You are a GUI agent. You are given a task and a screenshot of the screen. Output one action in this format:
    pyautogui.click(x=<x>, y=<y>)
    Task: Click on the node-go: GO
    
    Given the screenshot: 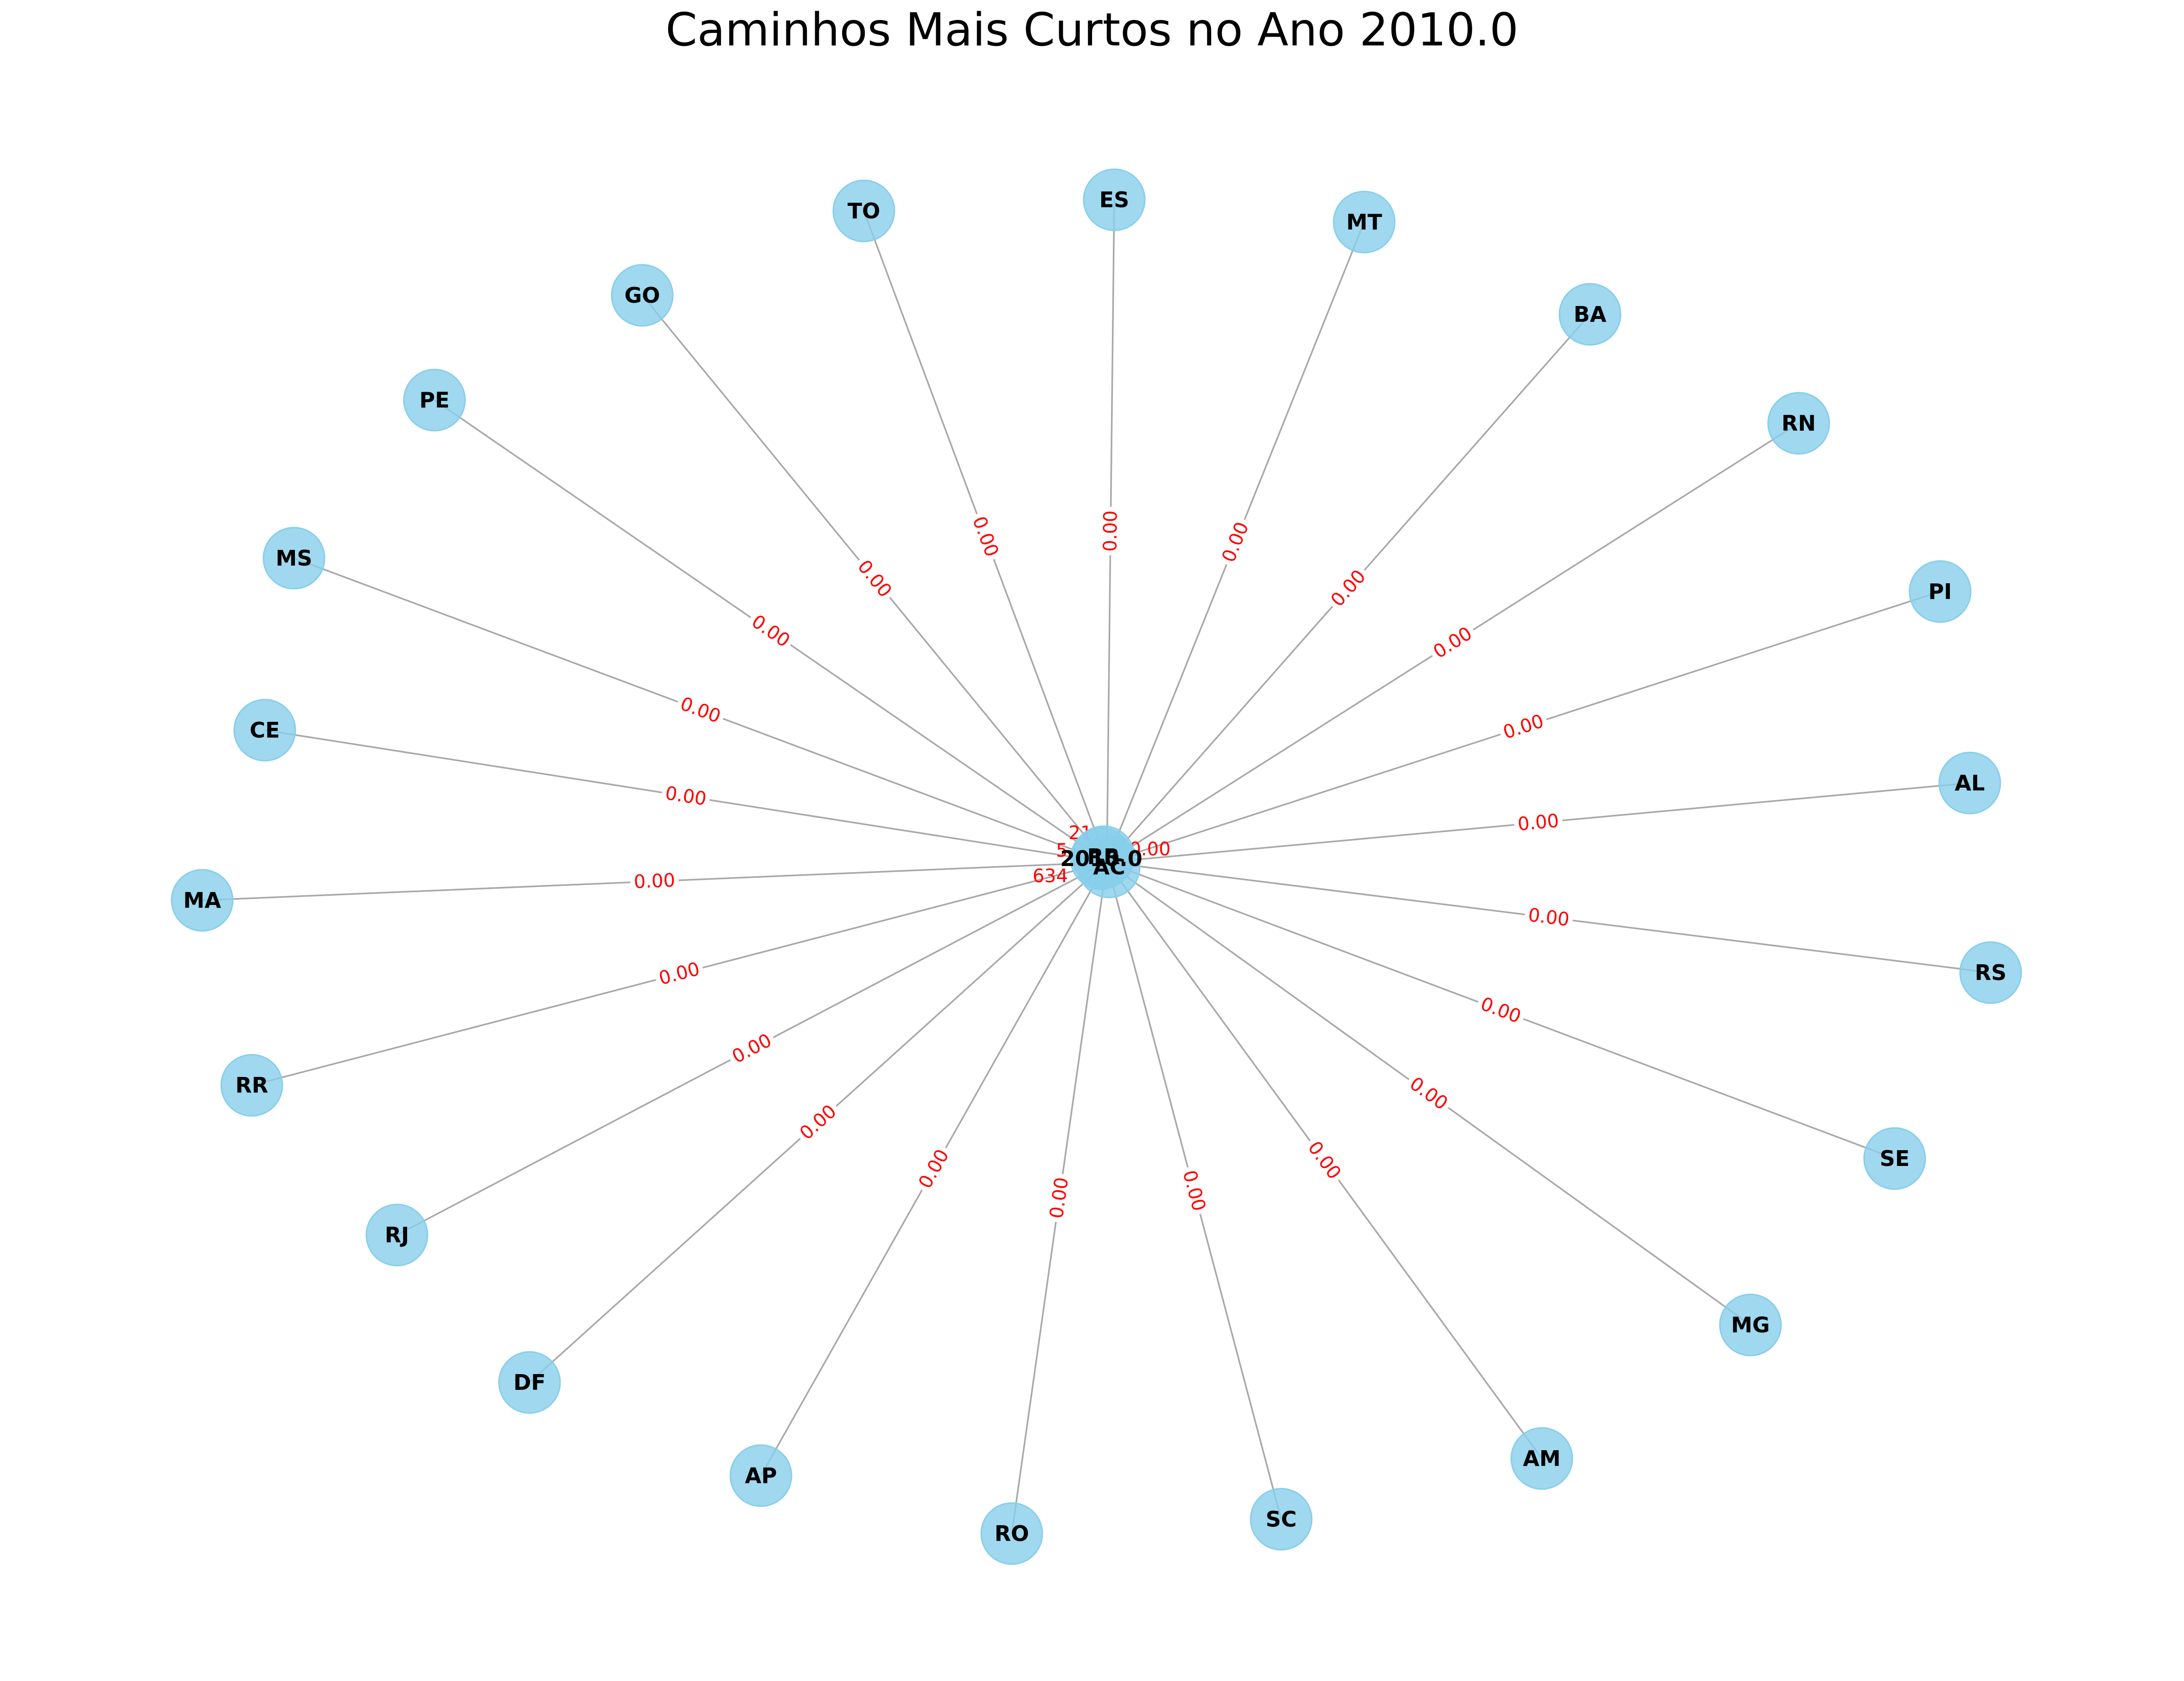 What is the action you would take?
    pyautogui.click(x=642, y=295)
    